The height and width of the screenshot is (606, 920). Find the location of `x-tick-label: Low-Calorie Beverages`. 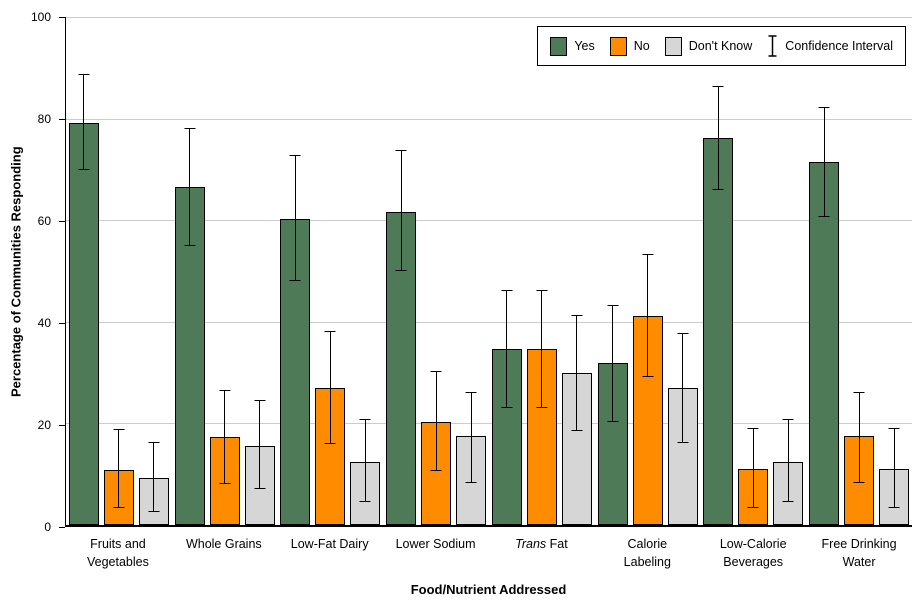

x-tick-label: Low-Calorie Beverages is located at coordinates (753, 553).